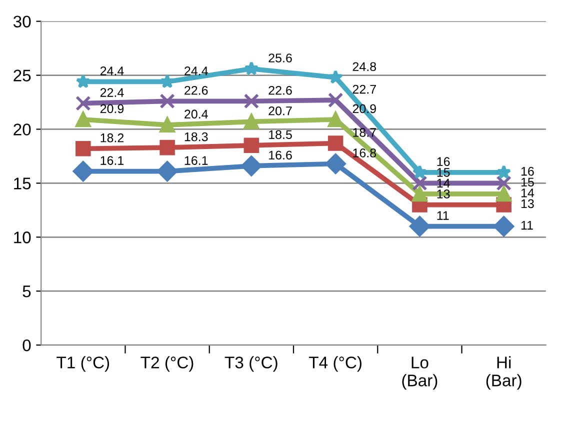 Image resolution: width=587 pixels, height=426 pixels. I want to click on data-label: 20.9, so click(112, 109).